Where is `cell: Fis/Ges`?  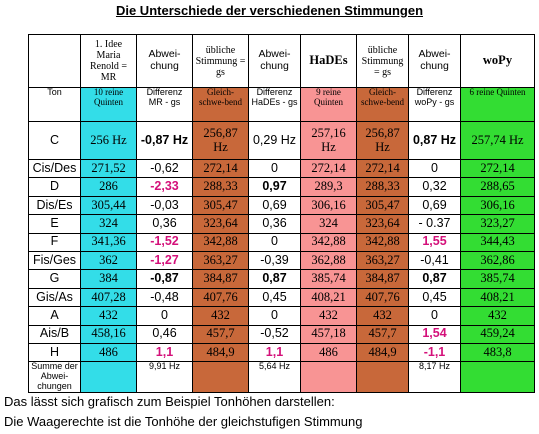 cell: Fis/Ges is located at coordinates (54, 260).